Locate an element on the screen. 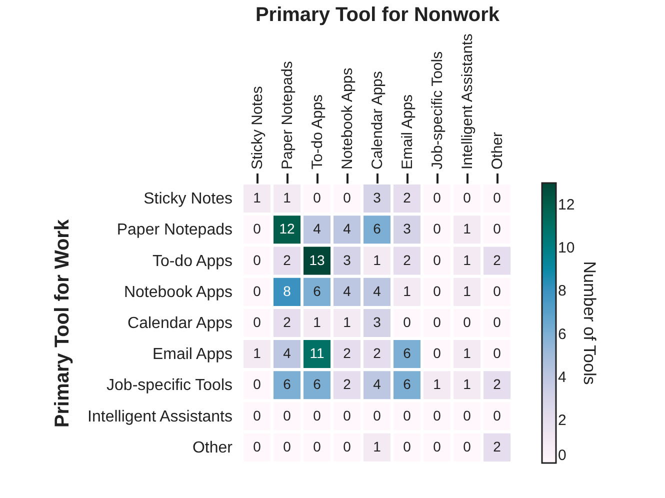 Image resolution: width=665 pixels, height=498 pixels. color-bar-title: Number of Tools is located at coordinates (589, 323).